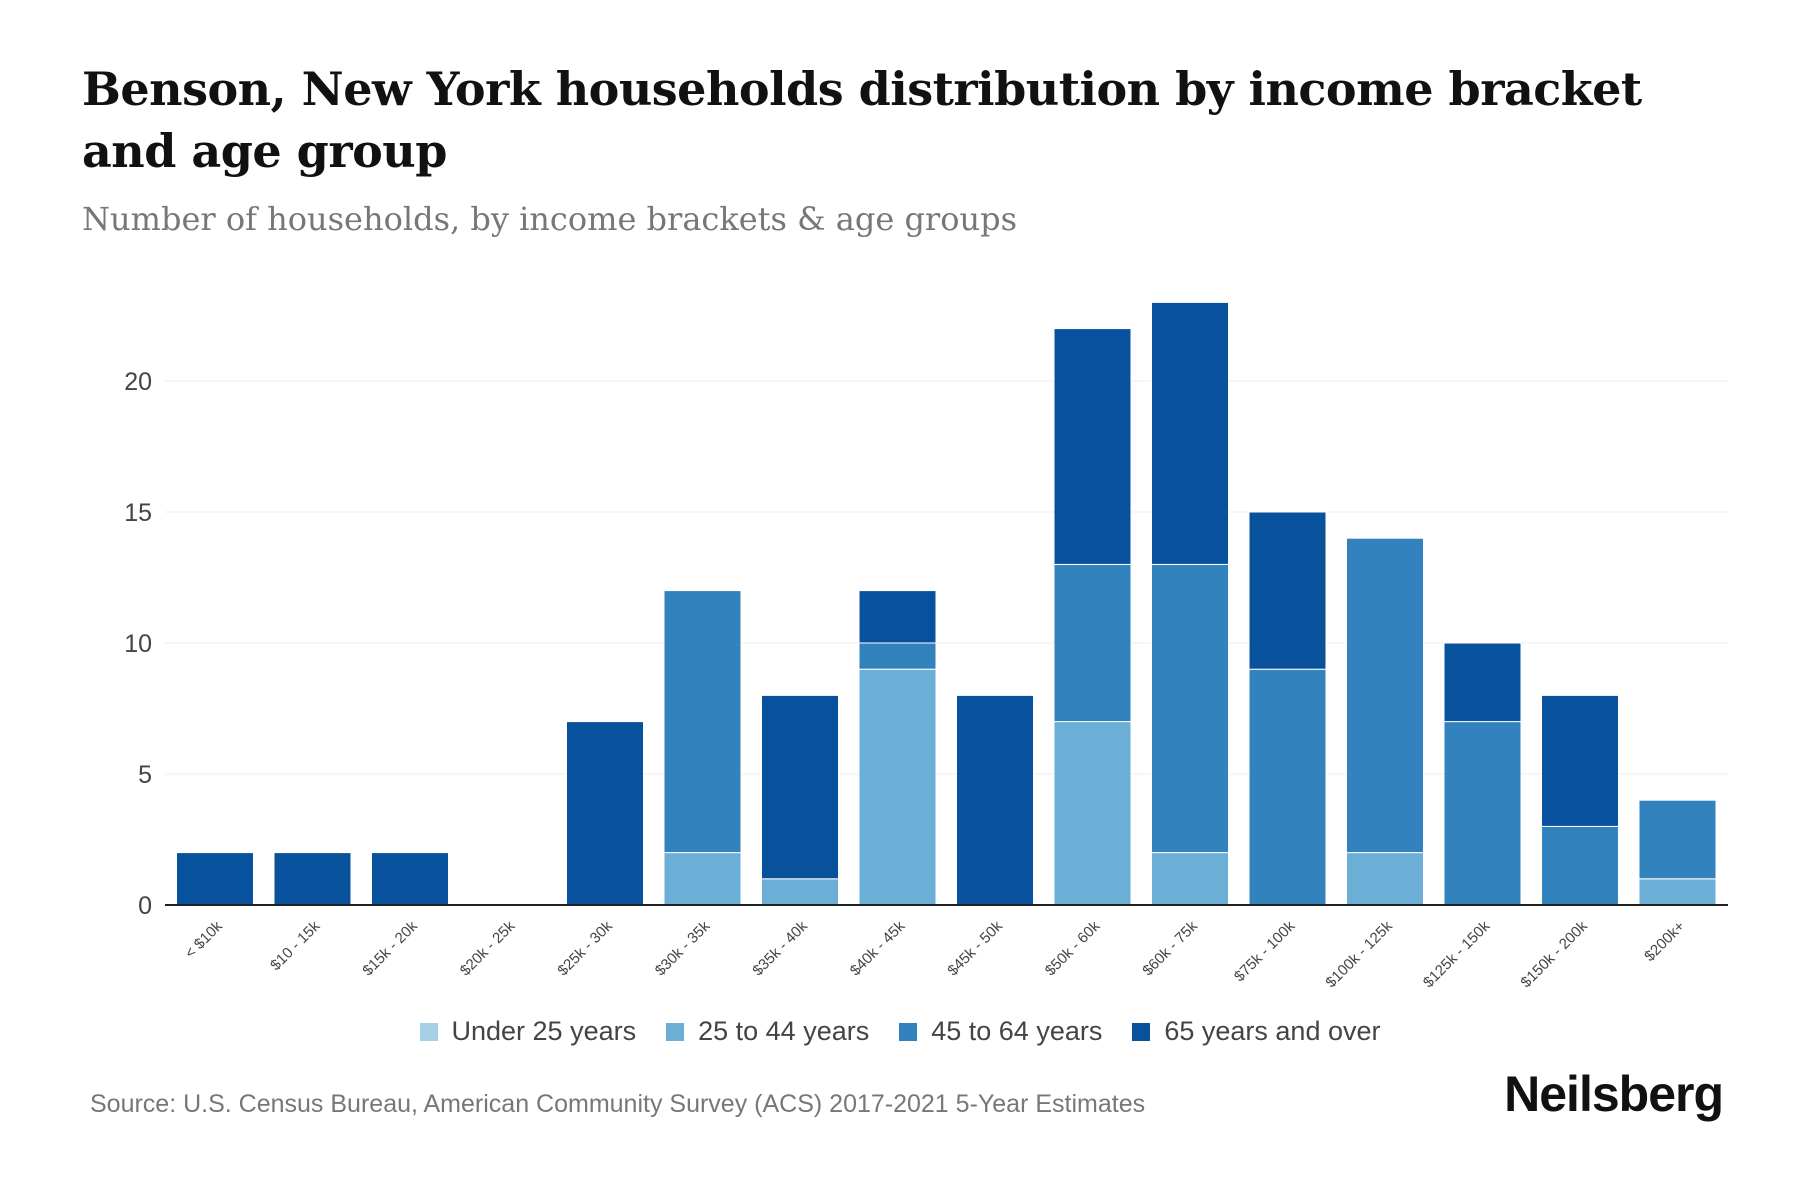  Describe the element at coordinates (138, 382) in the screenshot. I see `y-tick-label: 20` at that location.